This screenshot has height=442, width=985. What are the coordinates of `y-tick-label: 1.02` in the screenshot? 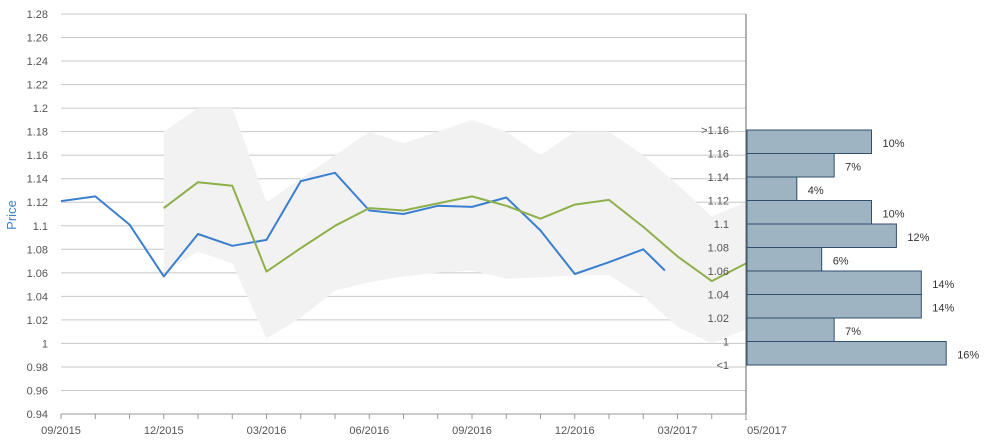 It's located at (37, 321).